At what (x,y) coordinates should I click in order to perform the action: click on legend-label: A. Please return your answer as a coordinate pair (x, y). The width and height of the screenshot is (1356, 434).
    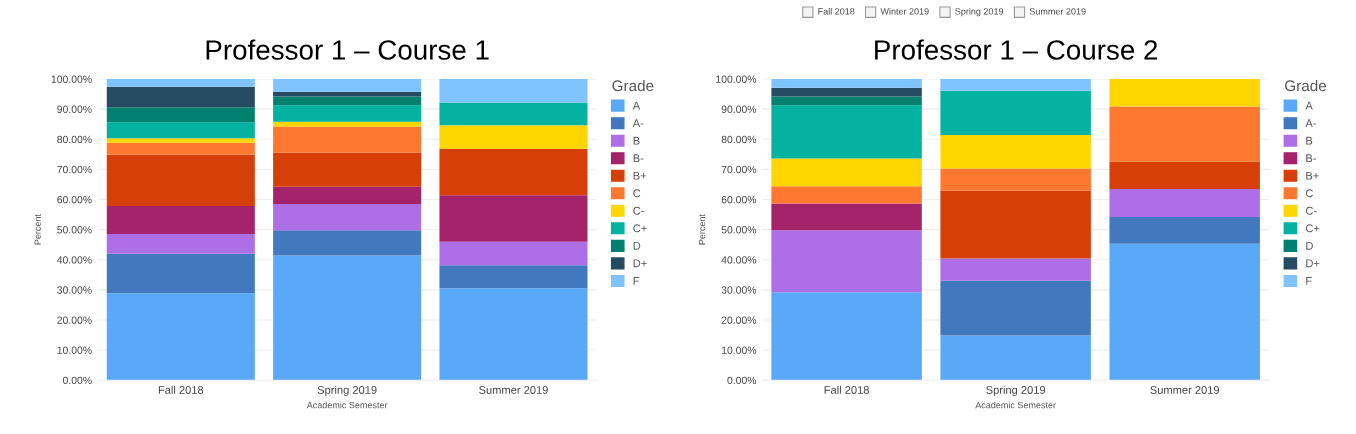
    Looking at the image, I should click on (1309, 105).